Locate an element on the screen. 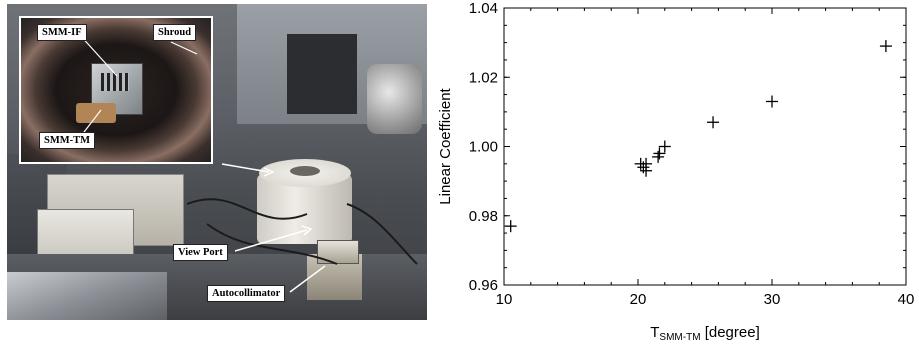  x-axis-label: TSMM-TM [degree] is located at coordinates (705, 333).